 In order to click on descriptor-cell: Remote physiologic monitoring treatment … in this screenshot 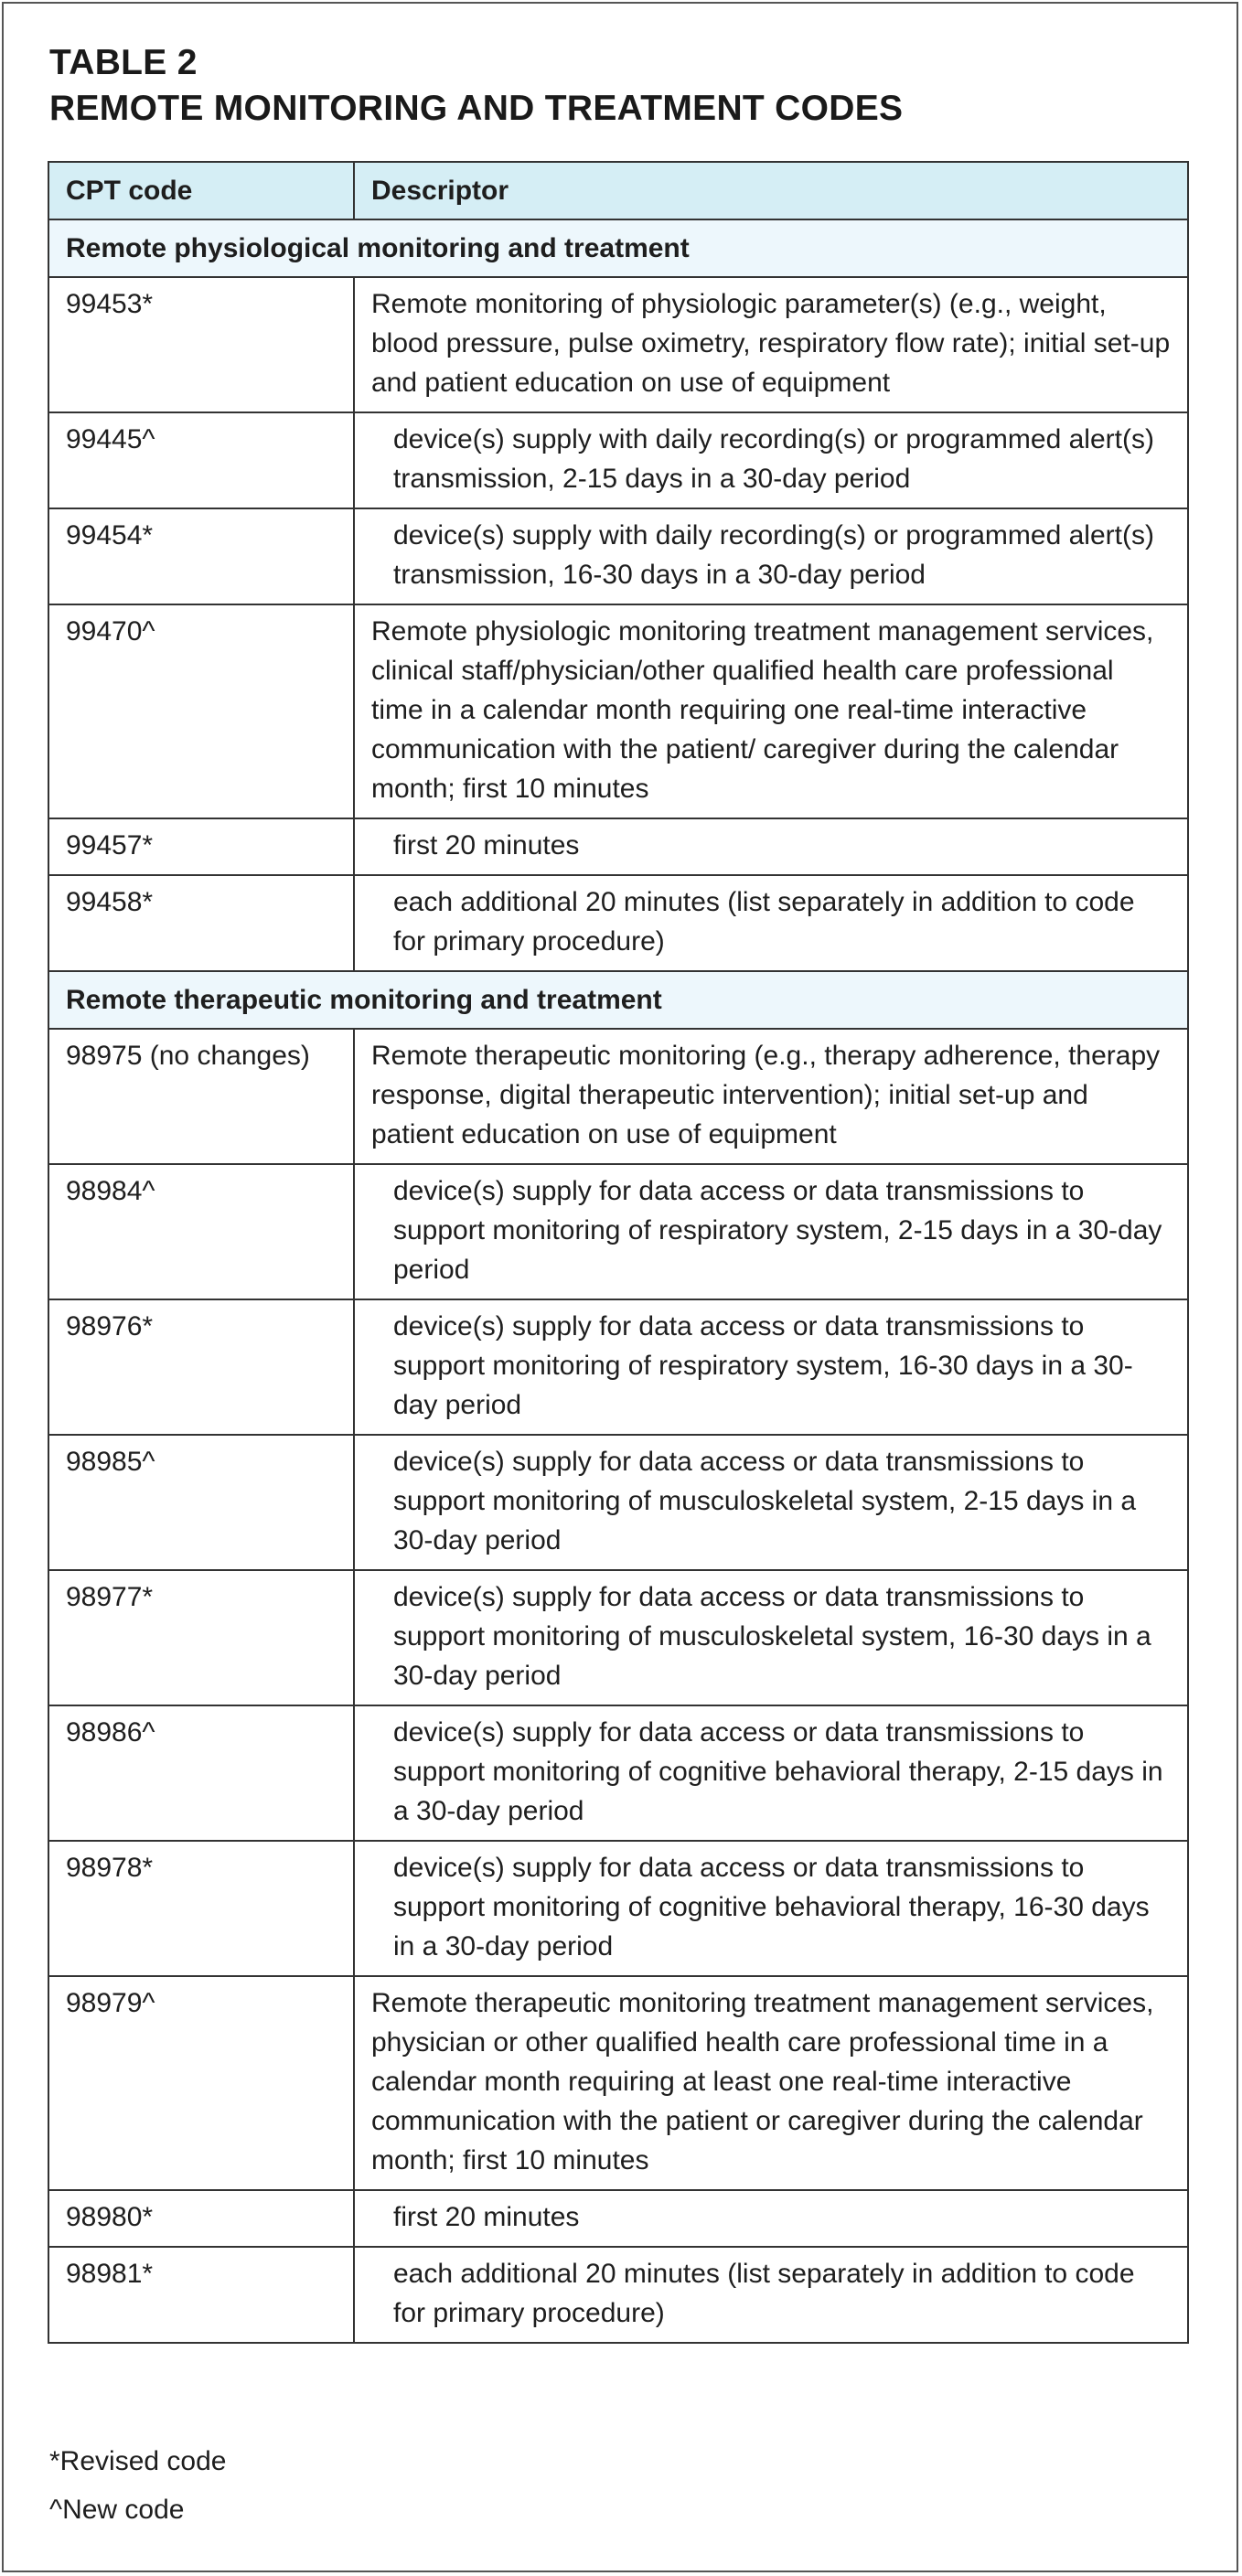, I will do `click(771, 711)`.